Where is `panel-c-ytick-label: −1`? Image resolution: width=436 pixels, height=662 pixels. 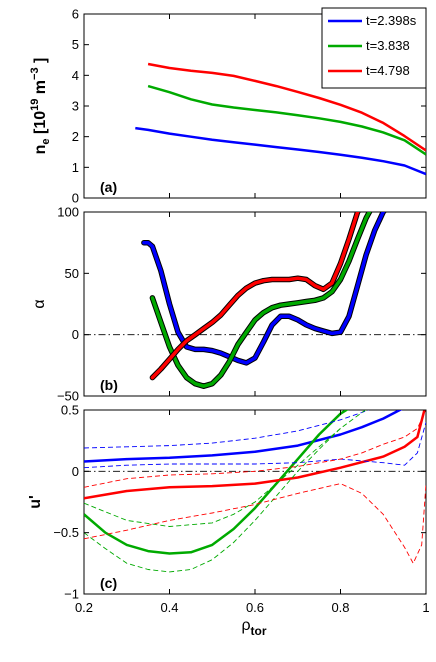 panel-c-ytick-label: −1 is located at coordinates (71, 594).